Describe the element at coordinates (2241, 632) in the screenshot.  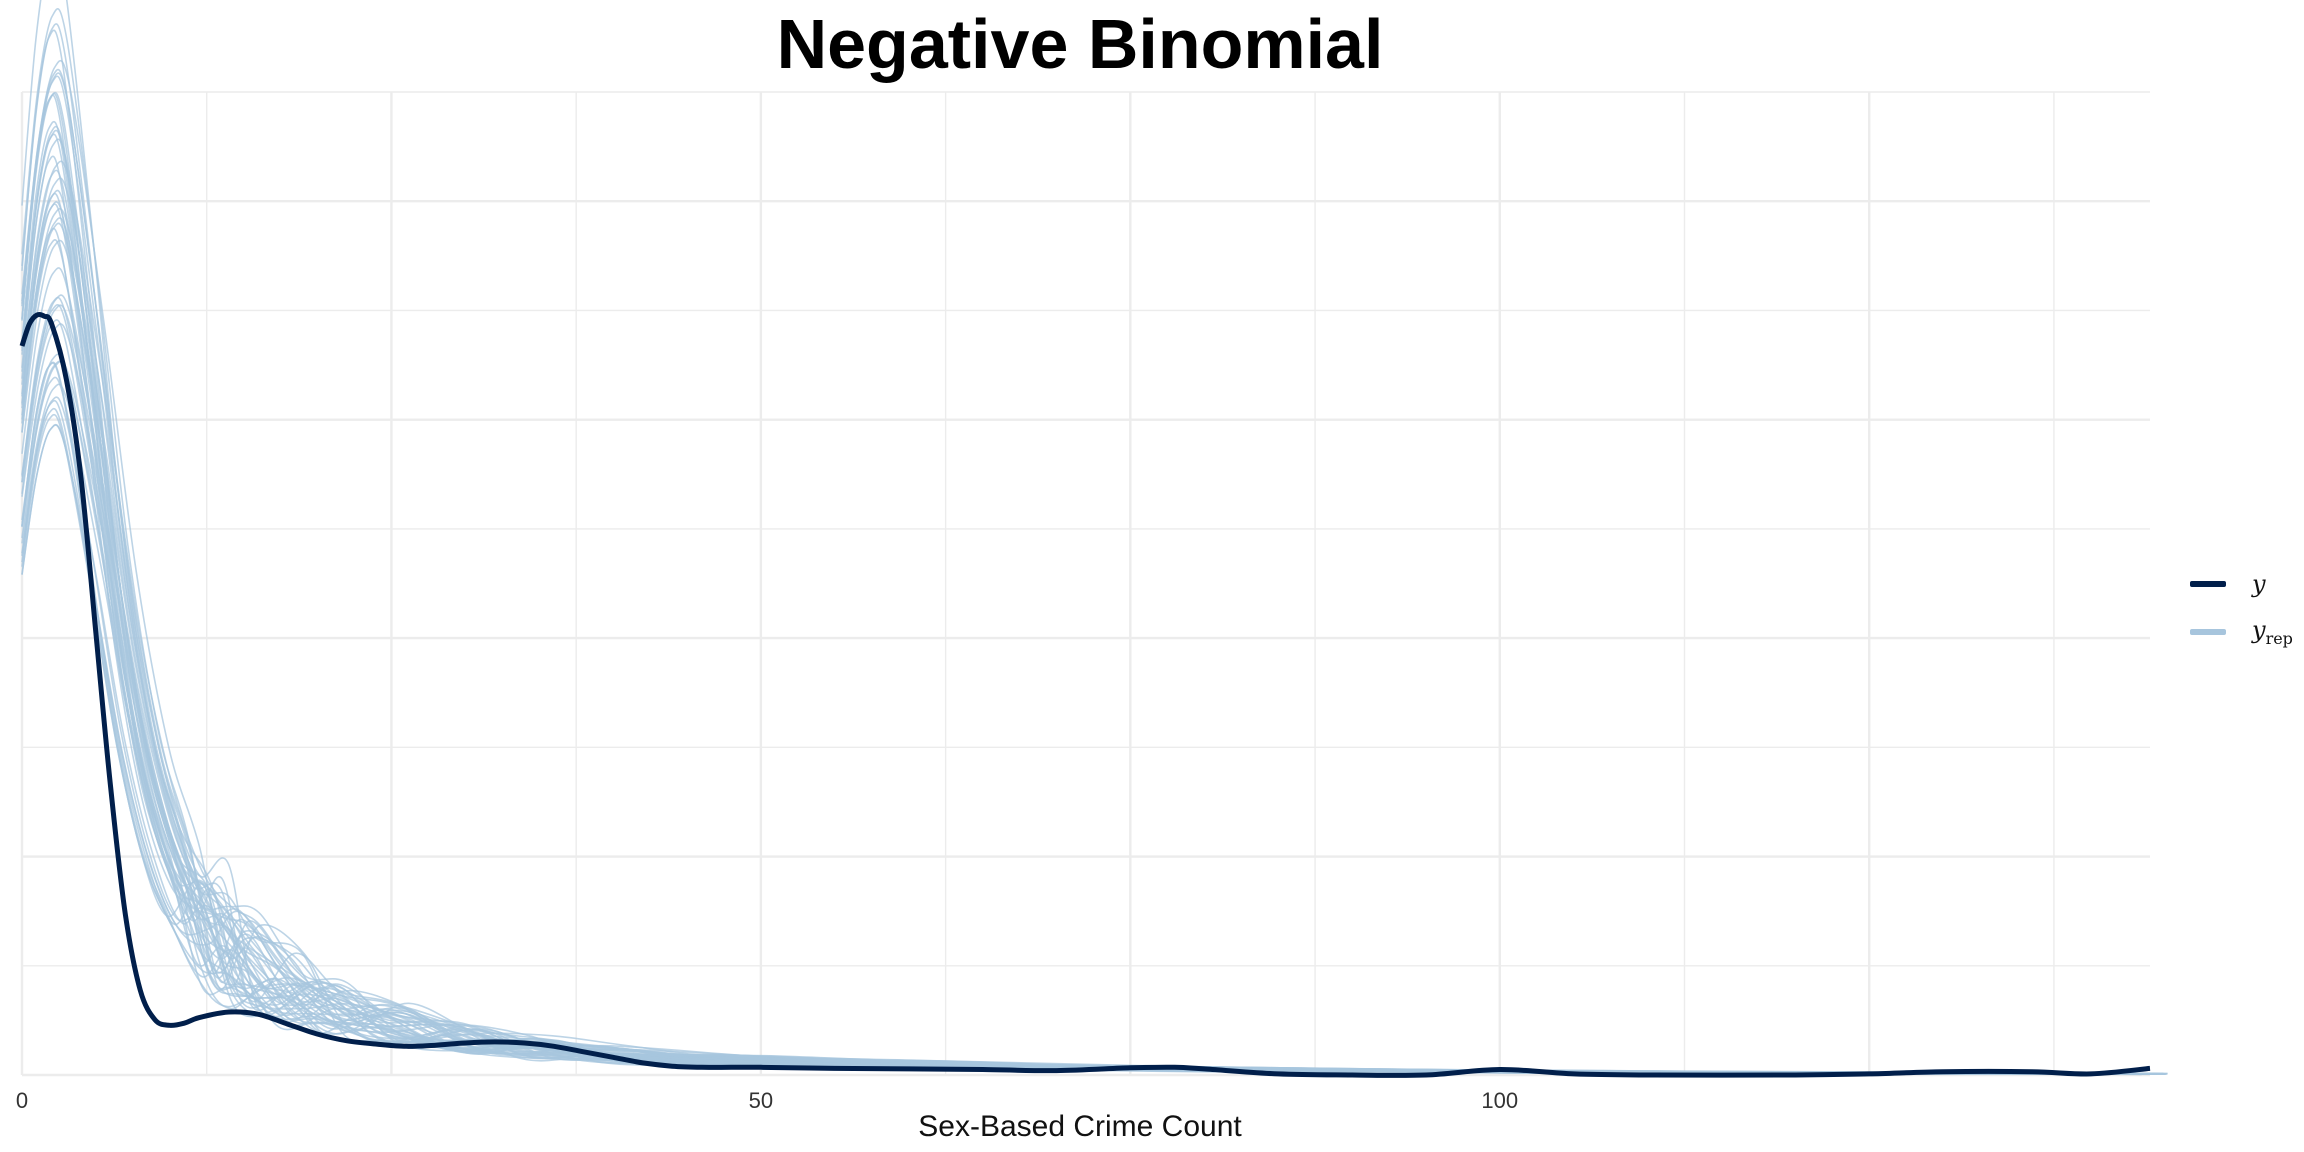
I see `legend-item-yrep: yrep` at that location.